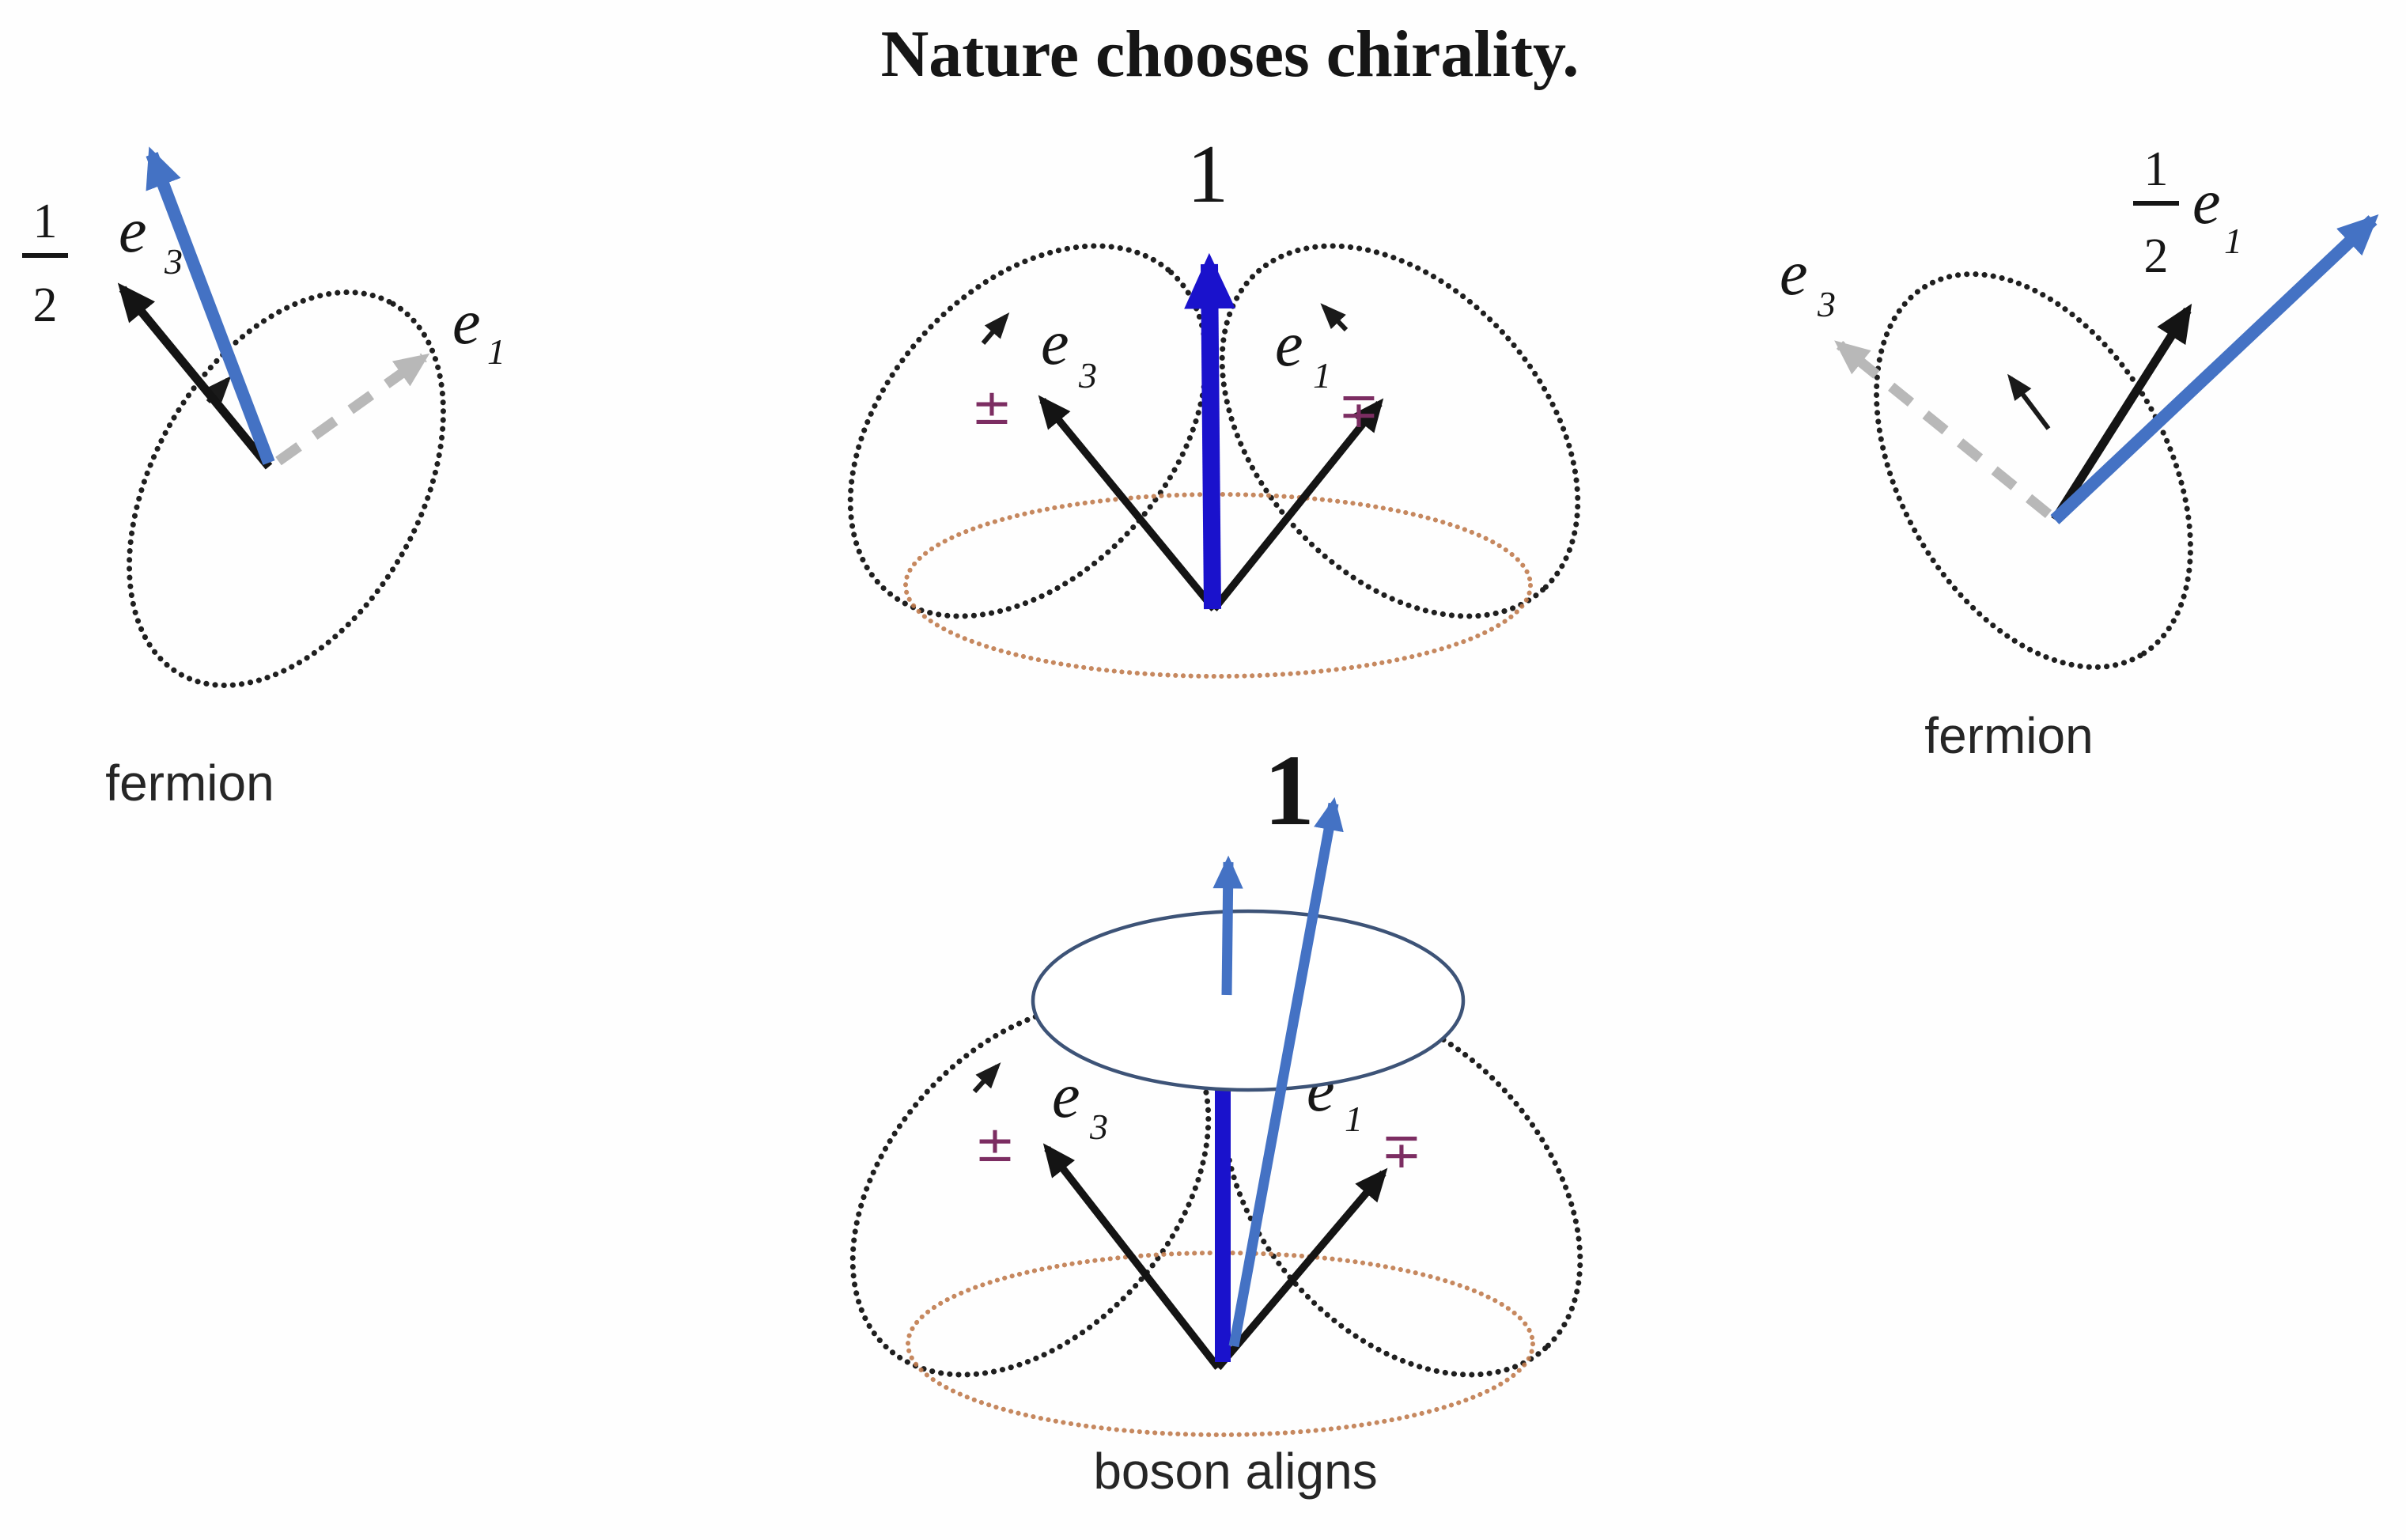 The height and width of the screenshot is (1540, 2406). Describe the element at coordinates (189, 783) in the screenshot. I see `left-fermion-caption: fermion` at that location.